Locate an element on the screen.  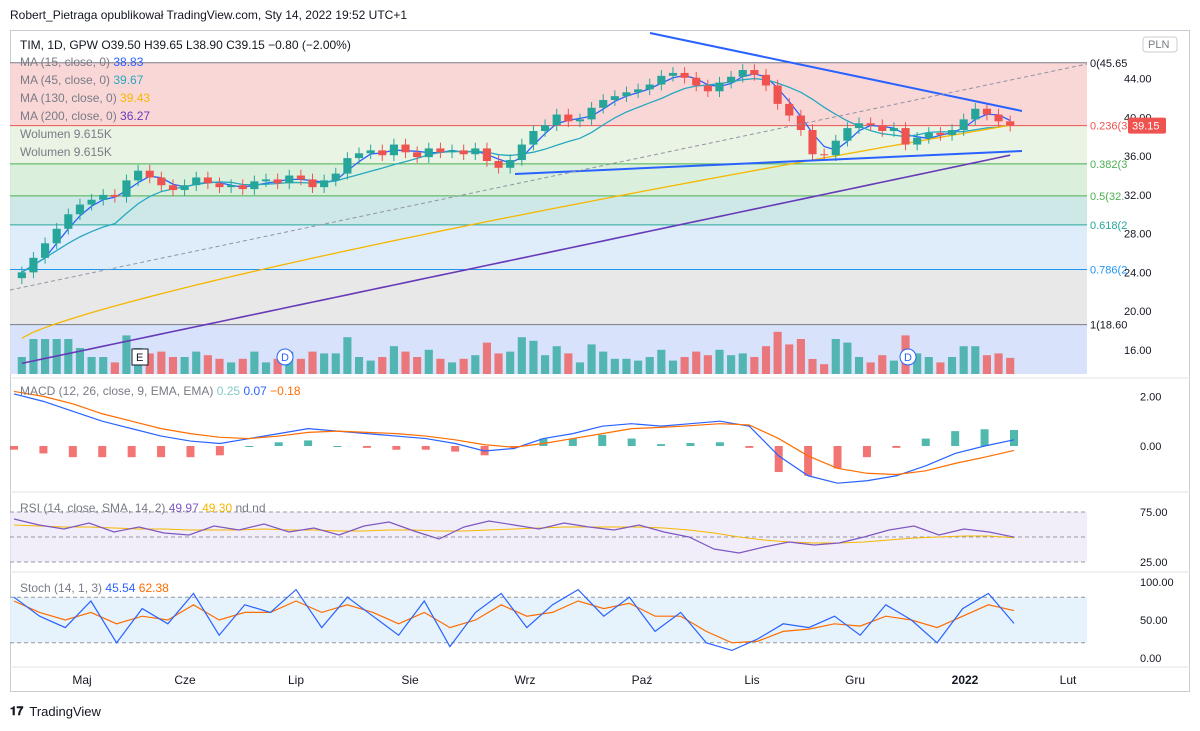
time-tick-label: Maj is located at coordinates (81, 680).